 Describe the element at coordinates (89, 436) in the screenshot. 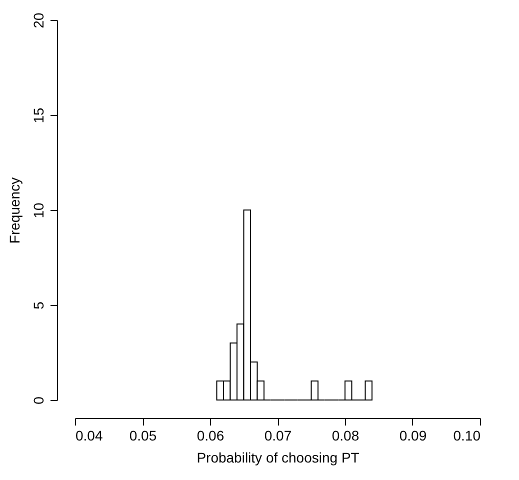

I see `x-tick-label: 0.04` at that location.